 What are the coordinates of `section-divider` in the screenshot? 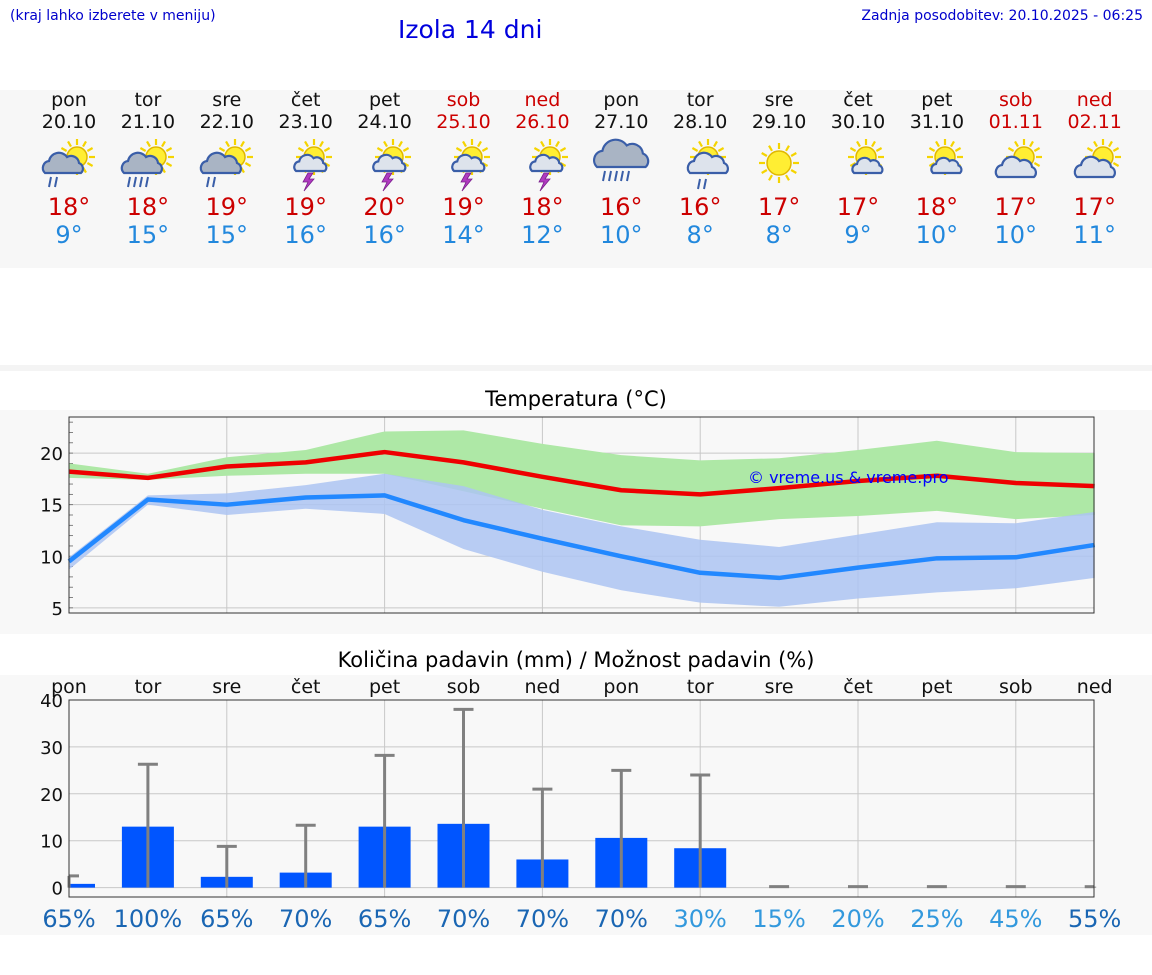 It's located at (576, 368).